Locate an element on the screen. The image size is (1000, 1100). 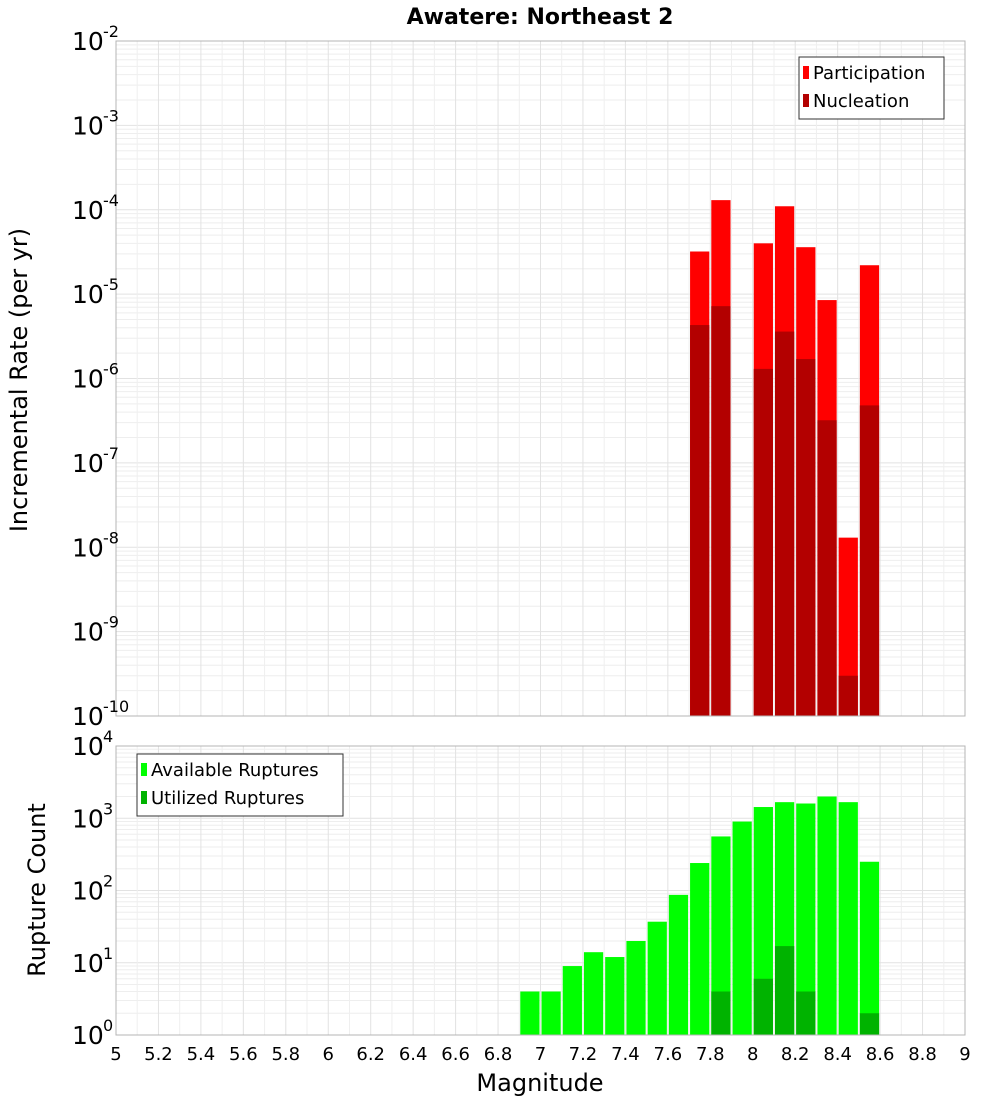
top-y-tick-exponent: -10 is located at coordinates (116, 706).